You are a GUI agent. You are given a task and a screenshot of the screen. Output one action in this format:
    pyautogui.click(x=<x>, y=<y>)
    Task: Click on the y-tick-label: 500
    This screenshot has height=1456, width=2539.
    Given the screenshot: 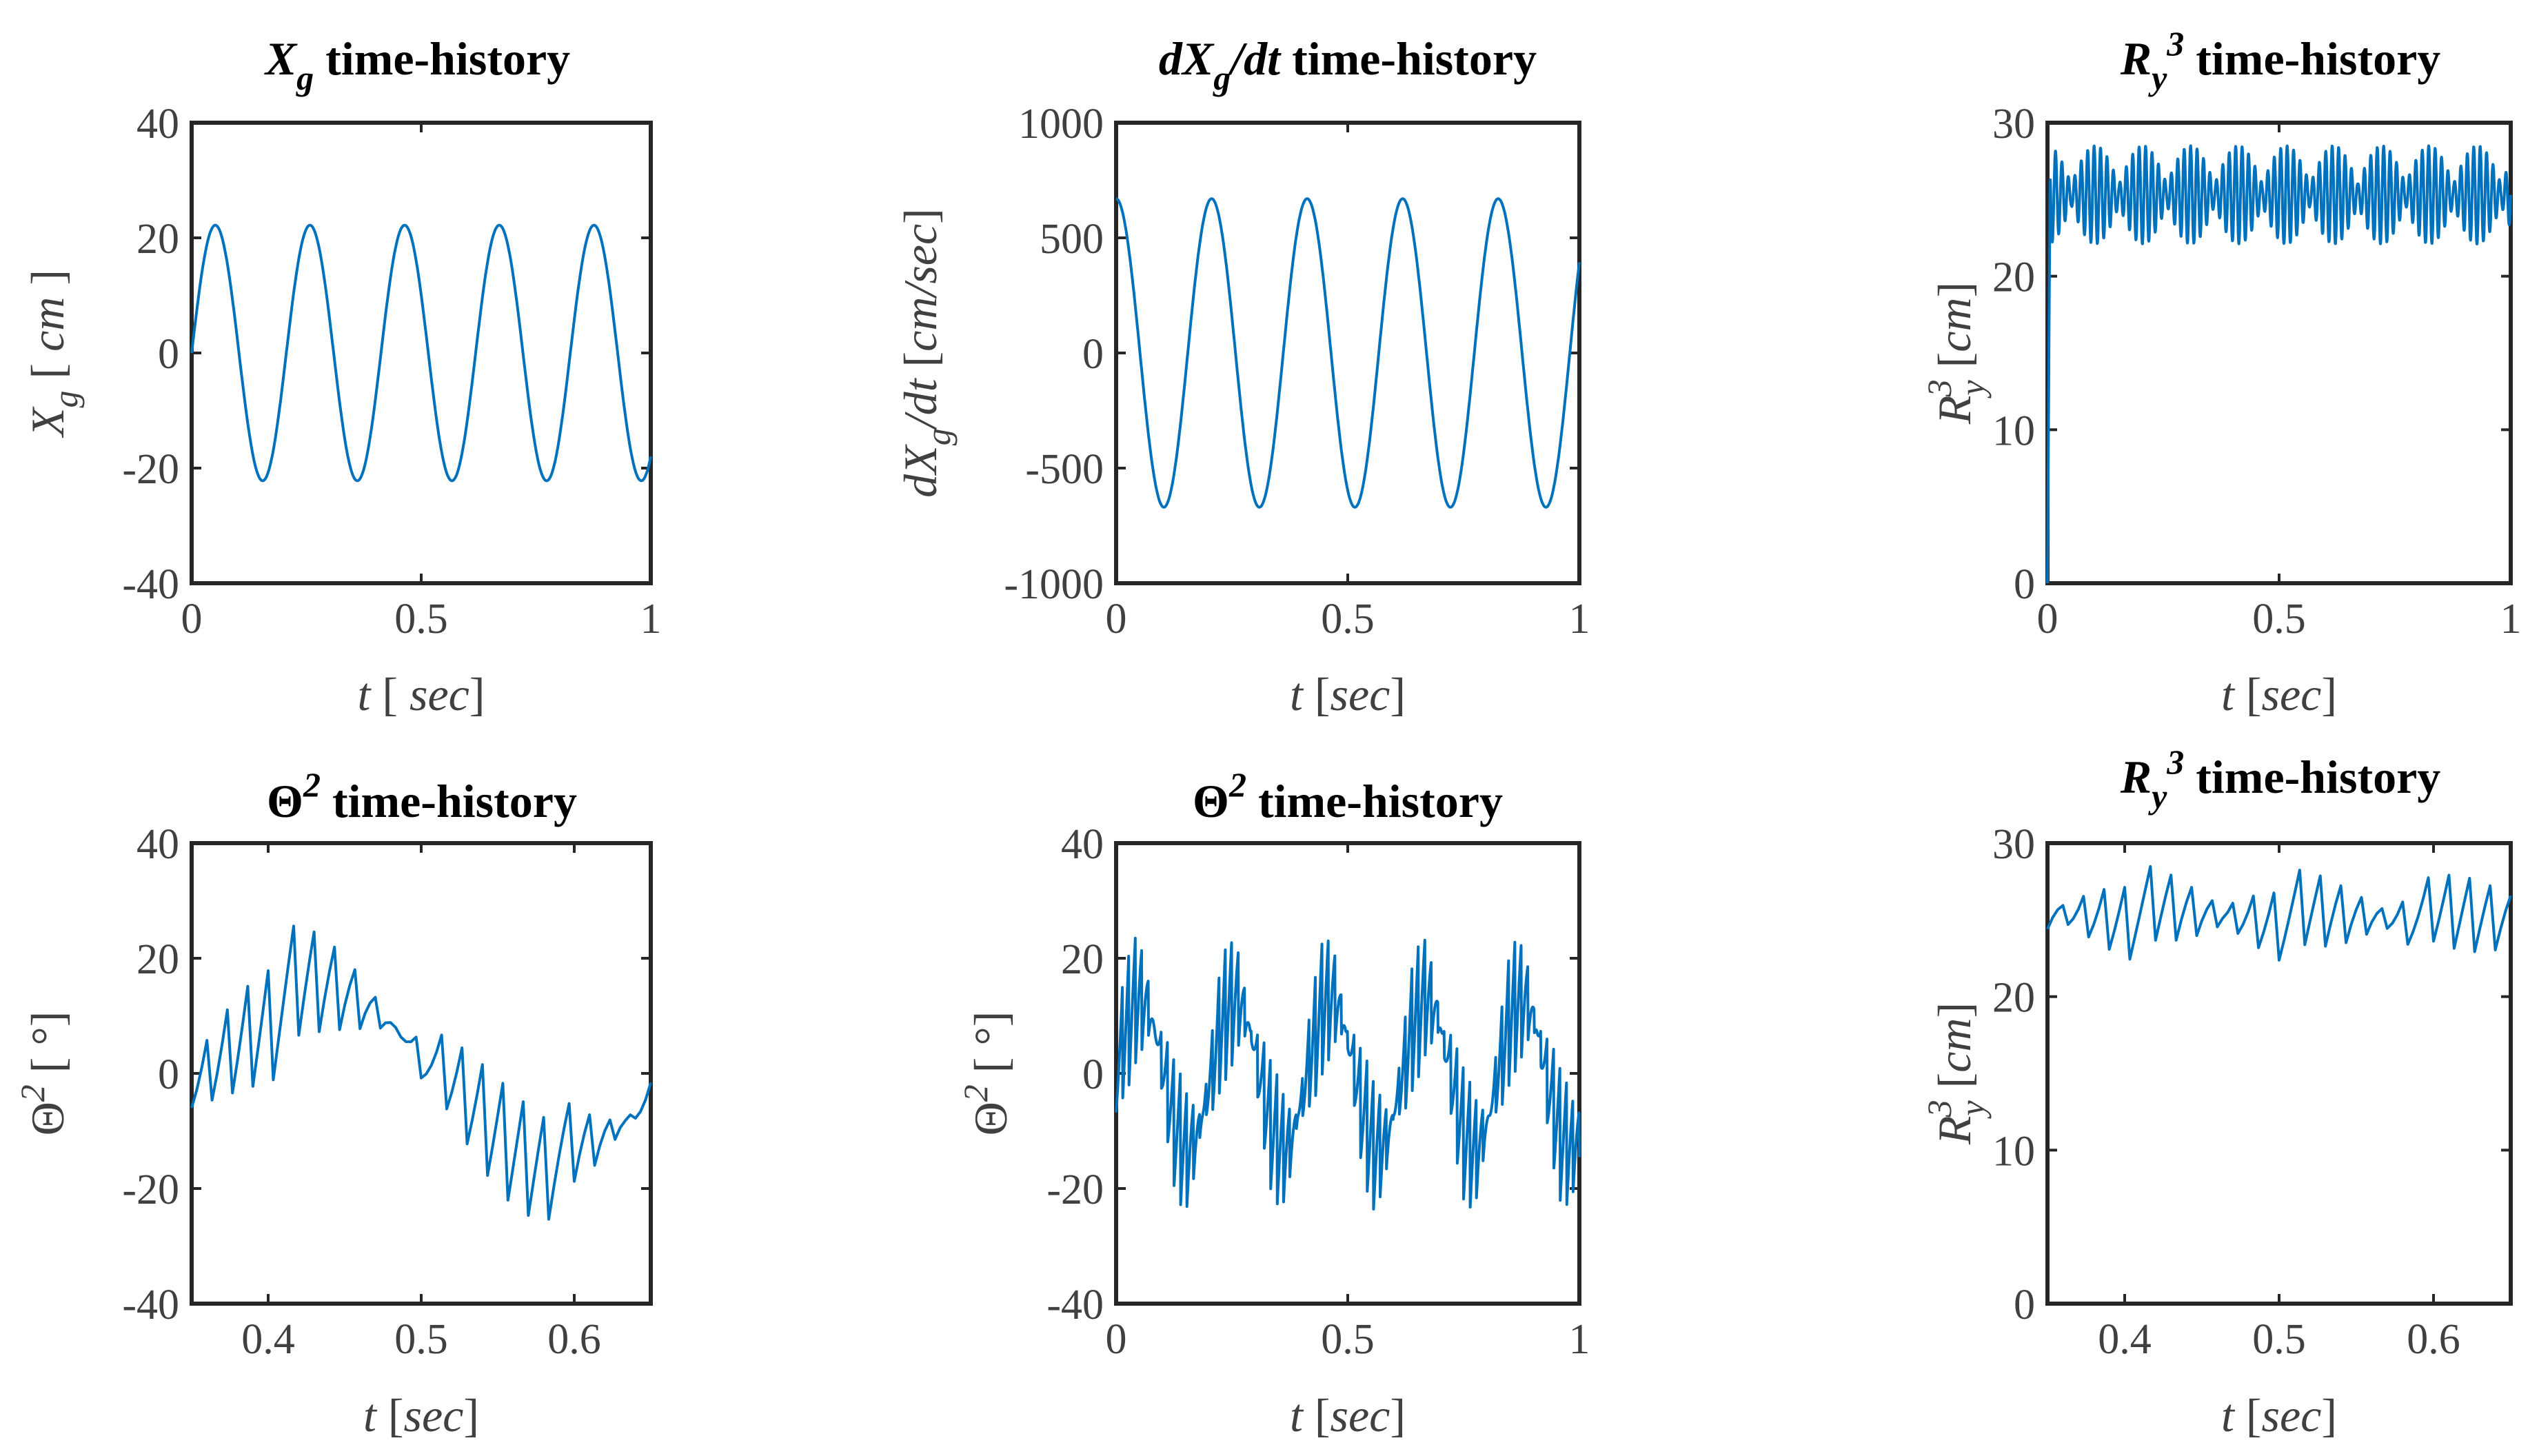 What is the action you would take?
    pyautogui.click(x=1072, y=240)
    